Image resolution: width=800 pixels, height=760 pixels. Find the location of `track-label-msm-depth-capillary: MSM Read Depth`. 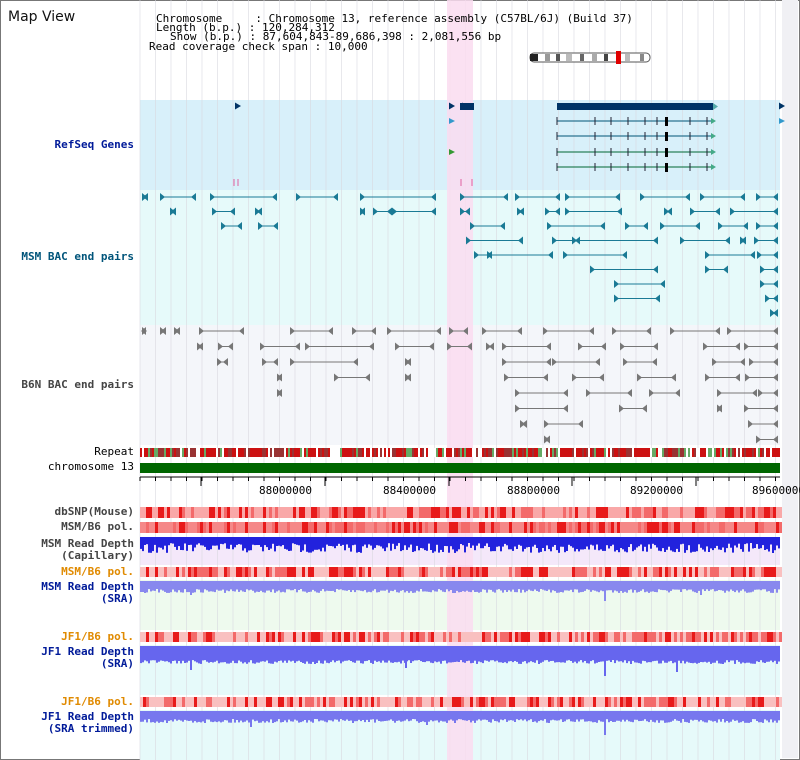

track-label-msm-depth-capillary: MSM Read Depth is located at coordinates (87, 543).